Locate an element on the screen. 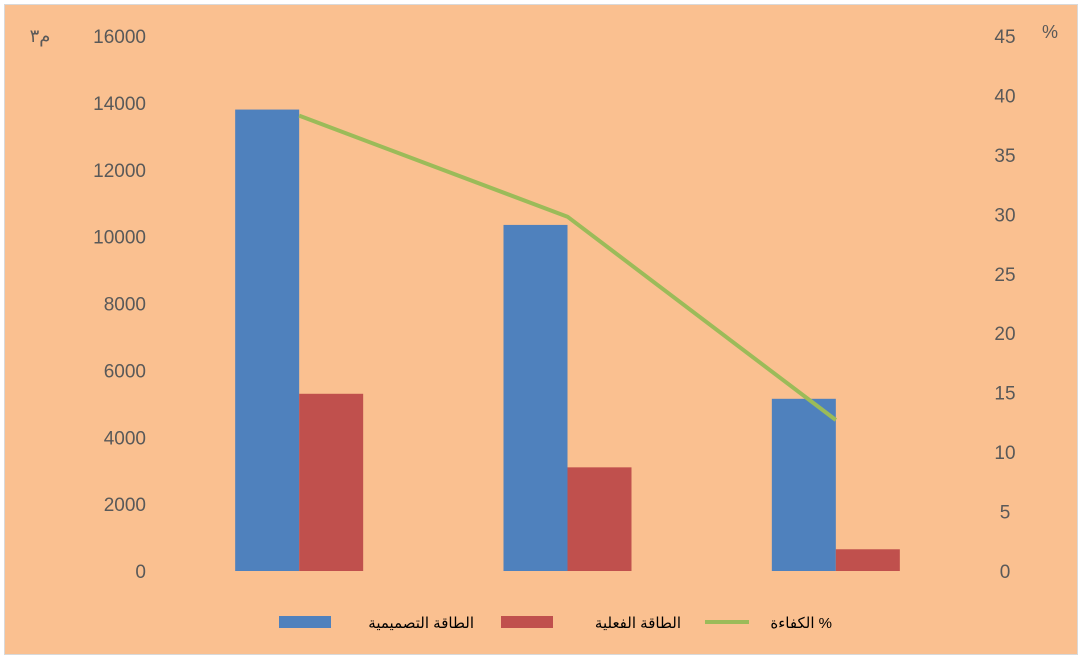 This screenshot has height=659, width=1082. right-tick-label: 20 is located at coordinates (1004, 334).